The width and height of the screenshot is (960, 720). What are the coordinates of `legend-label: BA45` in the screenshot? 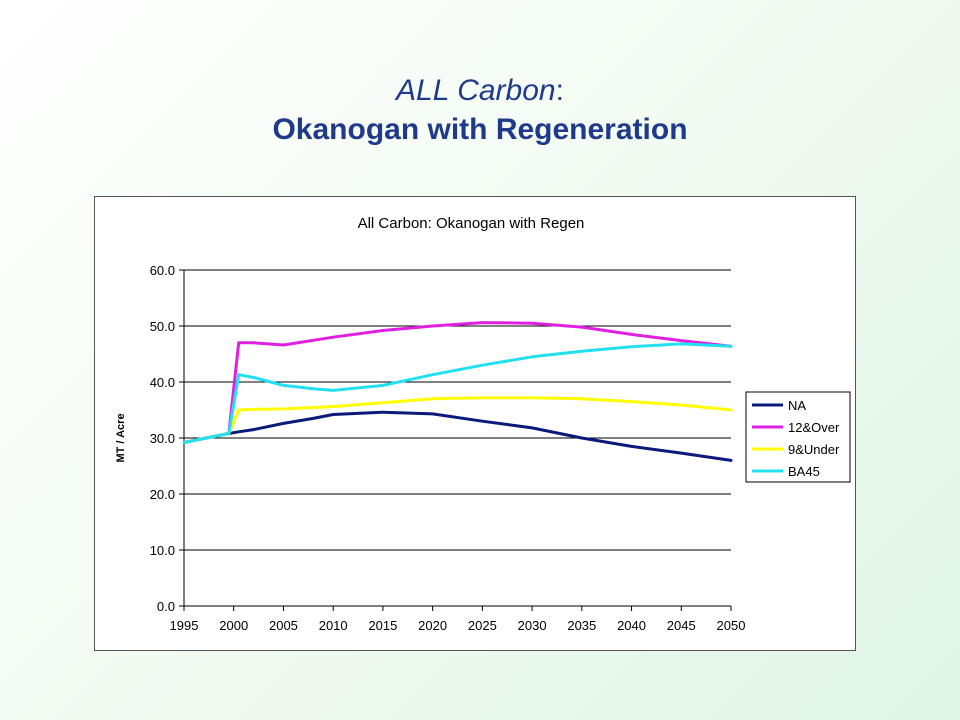 It's located at (804, 471).